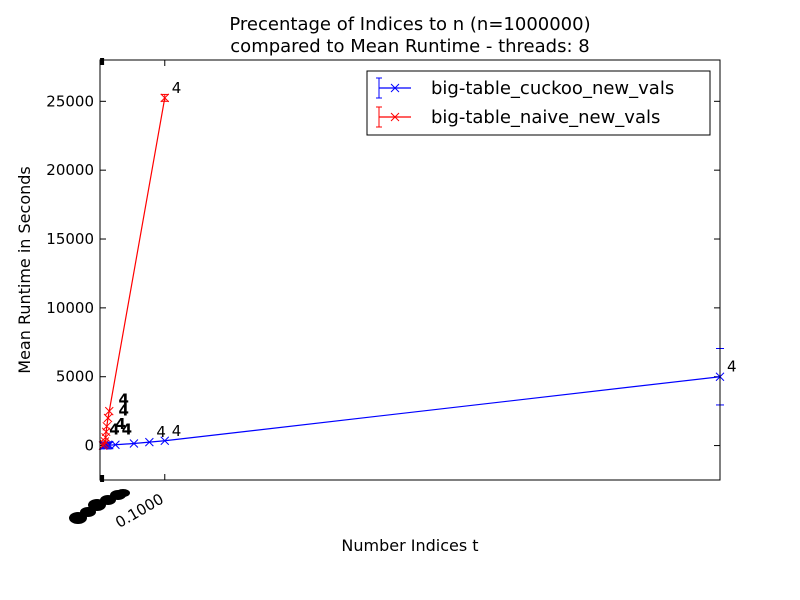  Describe the element at coordinates (177, 88) in the screenshot. I see `point-label-1: 4` at that location.